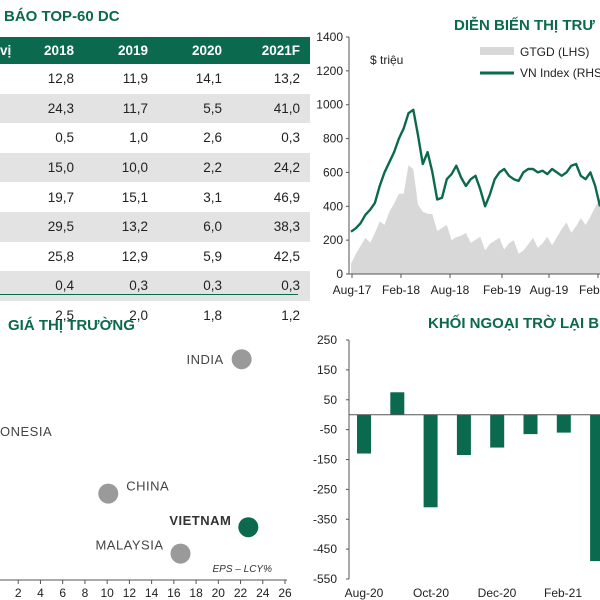 The image size is (600, 600). What do you see at coordinates (155, 79) in the screenshot?
I see `table-row: 12,8 11,9 14,1 13,2` at bounding box center [155, 79].